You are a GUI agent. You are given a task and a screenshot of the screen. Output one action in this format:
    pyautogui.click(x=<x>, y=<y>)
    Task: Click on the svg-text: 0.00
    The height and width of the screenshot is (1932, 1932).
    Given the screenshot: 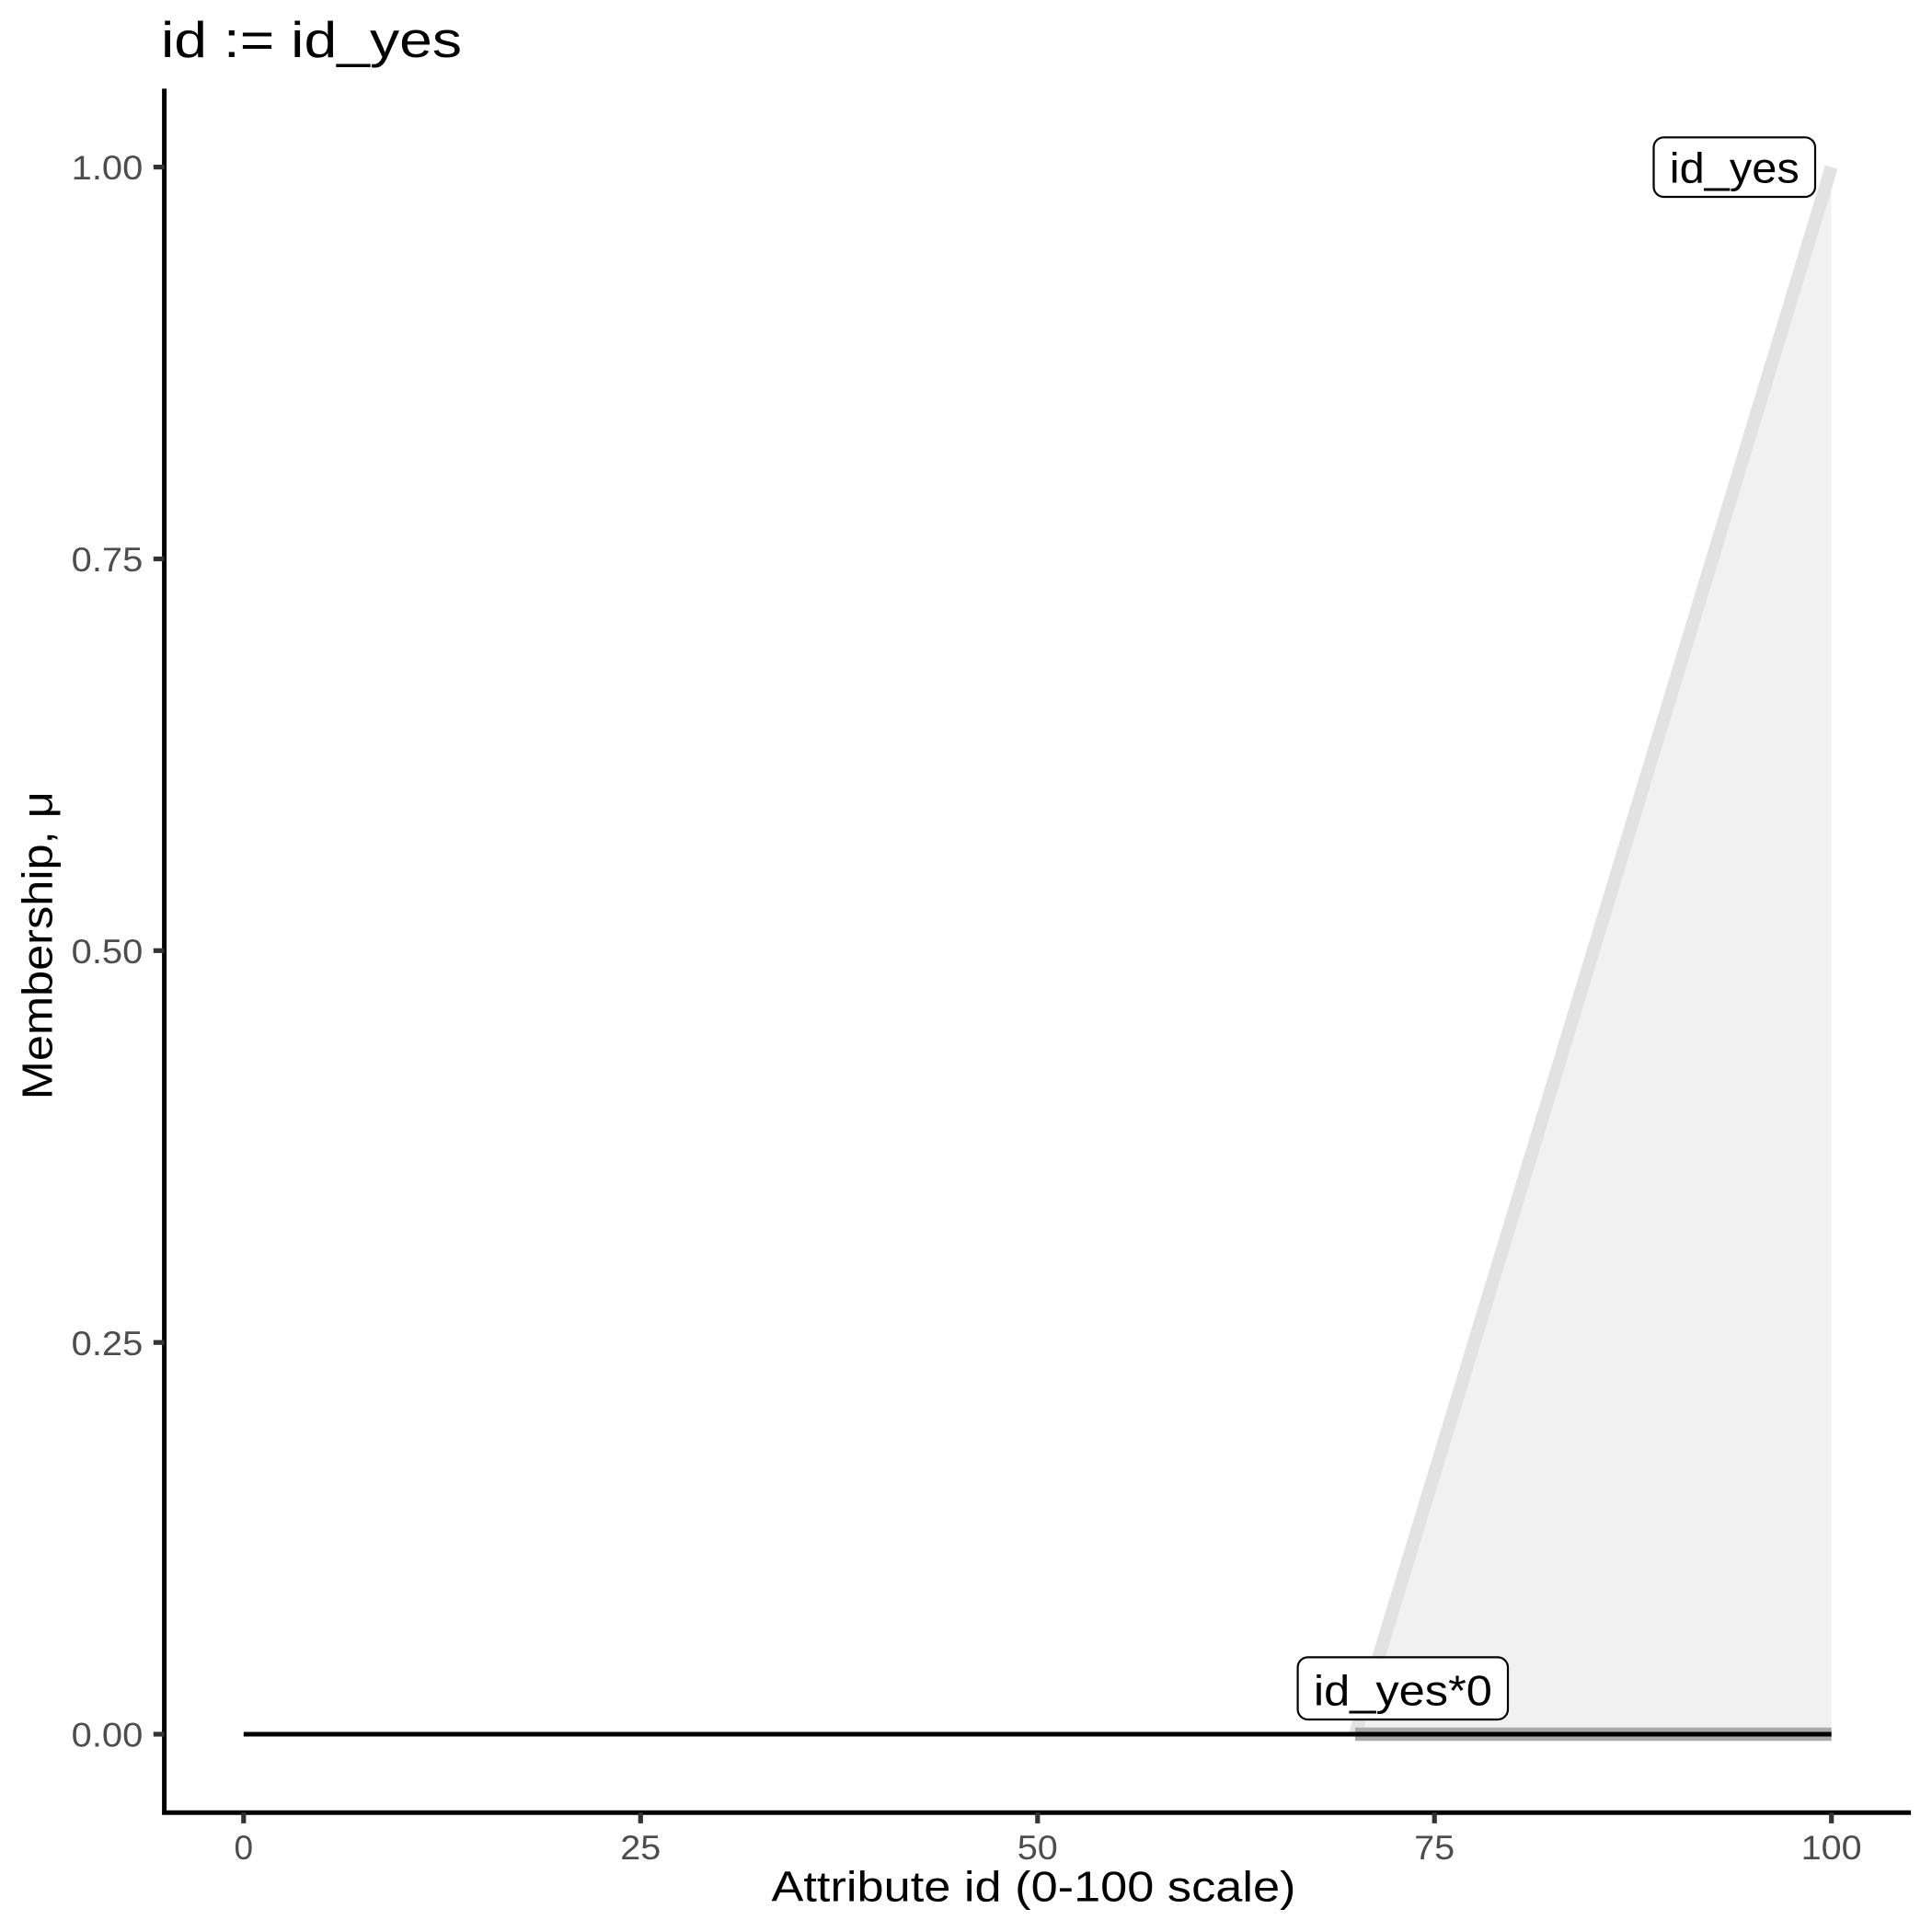 What is the action you would take?
    pyautogui.click(x=108, y=1735)
    